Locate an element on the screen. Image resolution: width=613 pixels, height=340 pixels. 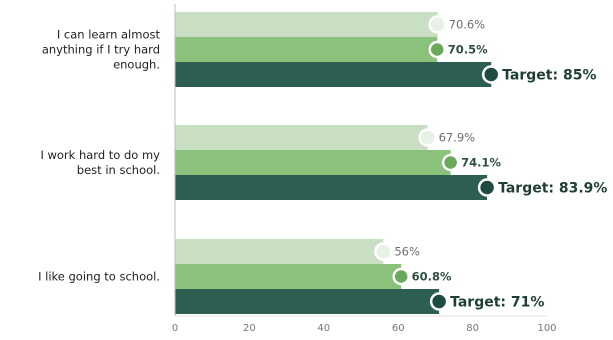
category-label-3: I like going to school. is located at coordinates (99, 277).